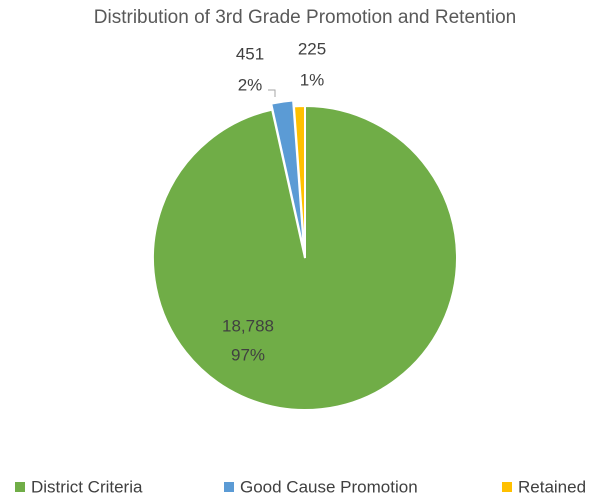 This screenshot has height=498, width=609. I want to click on legend-label: Retained, so click(552, 486).